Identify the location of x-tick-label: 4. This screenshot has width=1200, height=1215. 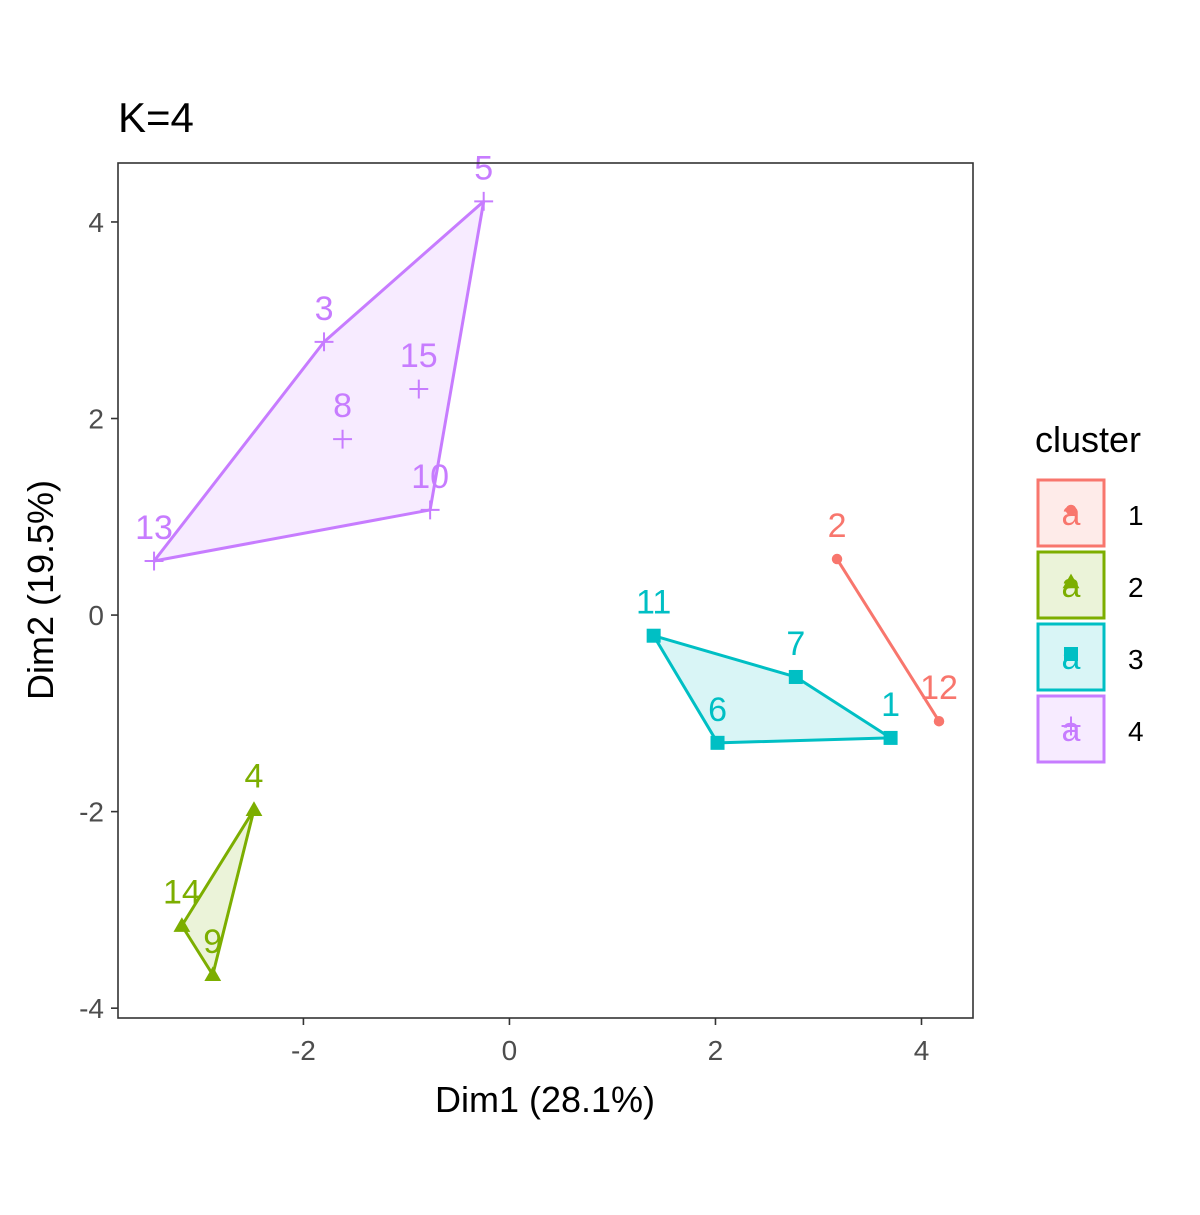
(922, 1050).